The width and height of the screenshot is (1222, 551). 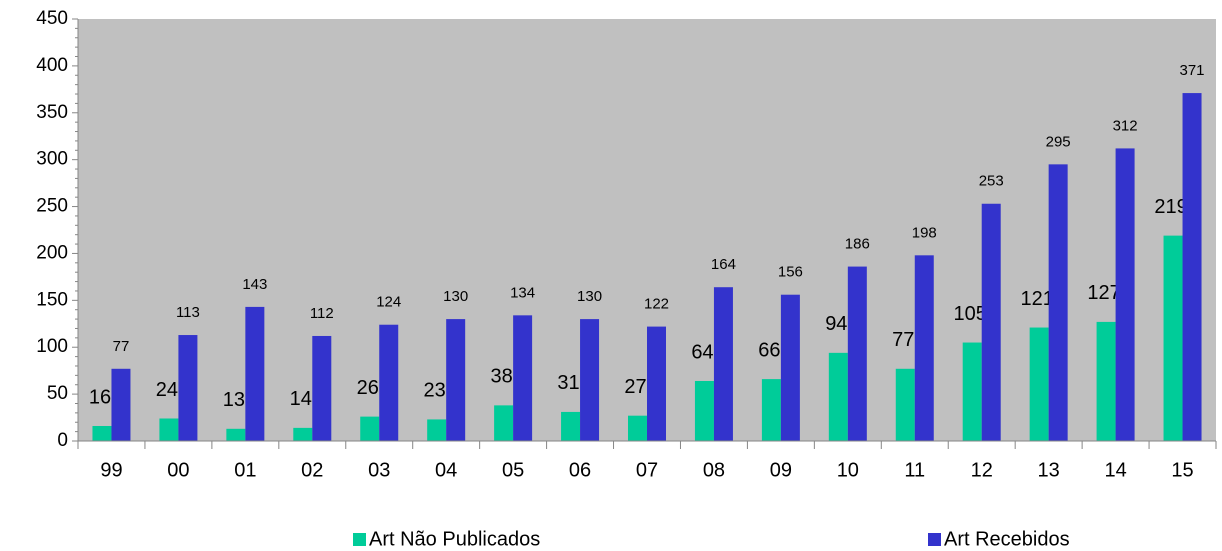 What do you see at coordinates (836, 324) in the screenshot?
I see `value-label: 94` at bounding box center [836, 324].